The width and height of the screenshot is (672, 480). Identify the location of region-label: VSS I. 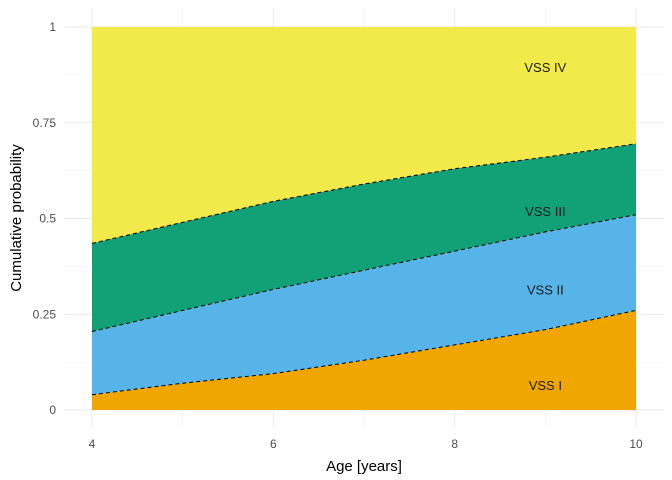
(545, 385).